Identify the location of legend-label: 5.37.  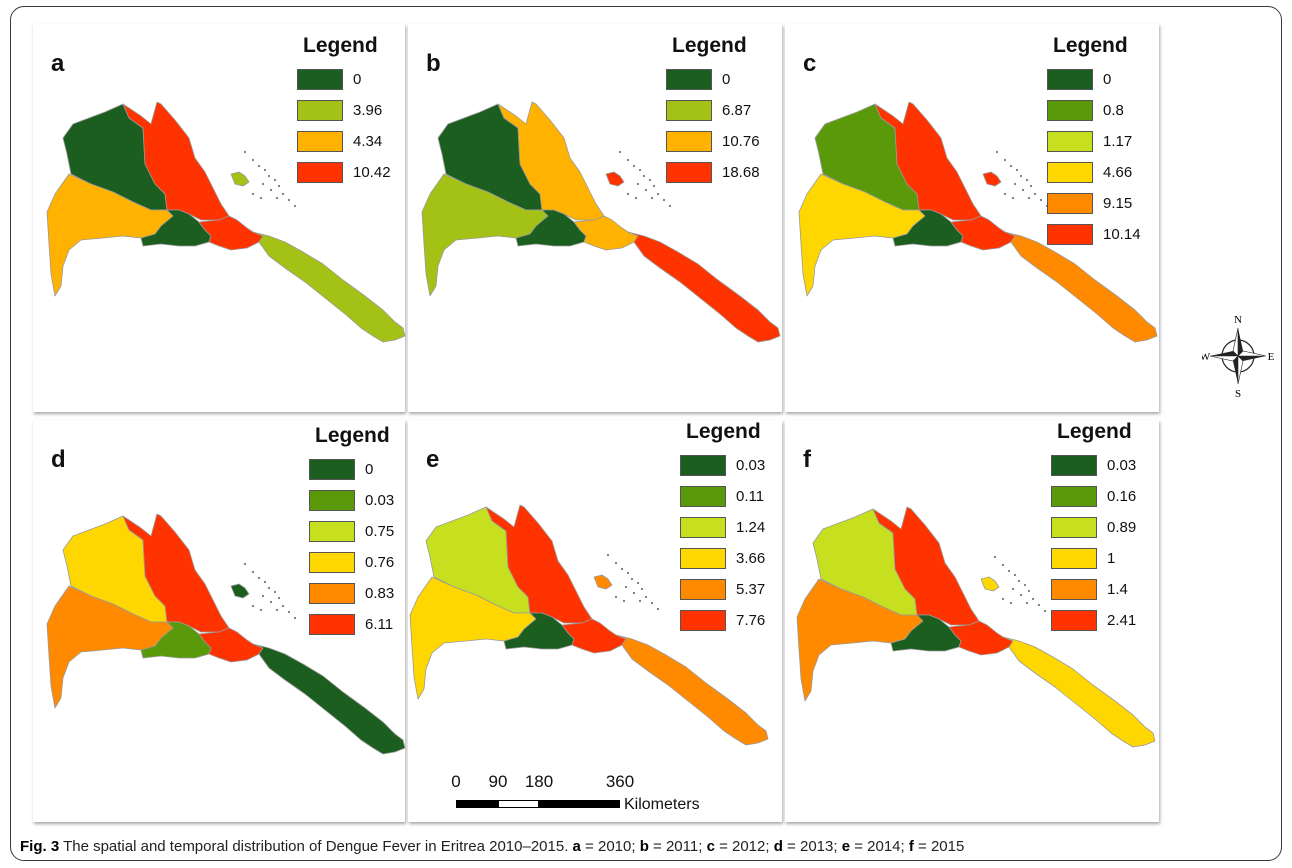
(751, 589).